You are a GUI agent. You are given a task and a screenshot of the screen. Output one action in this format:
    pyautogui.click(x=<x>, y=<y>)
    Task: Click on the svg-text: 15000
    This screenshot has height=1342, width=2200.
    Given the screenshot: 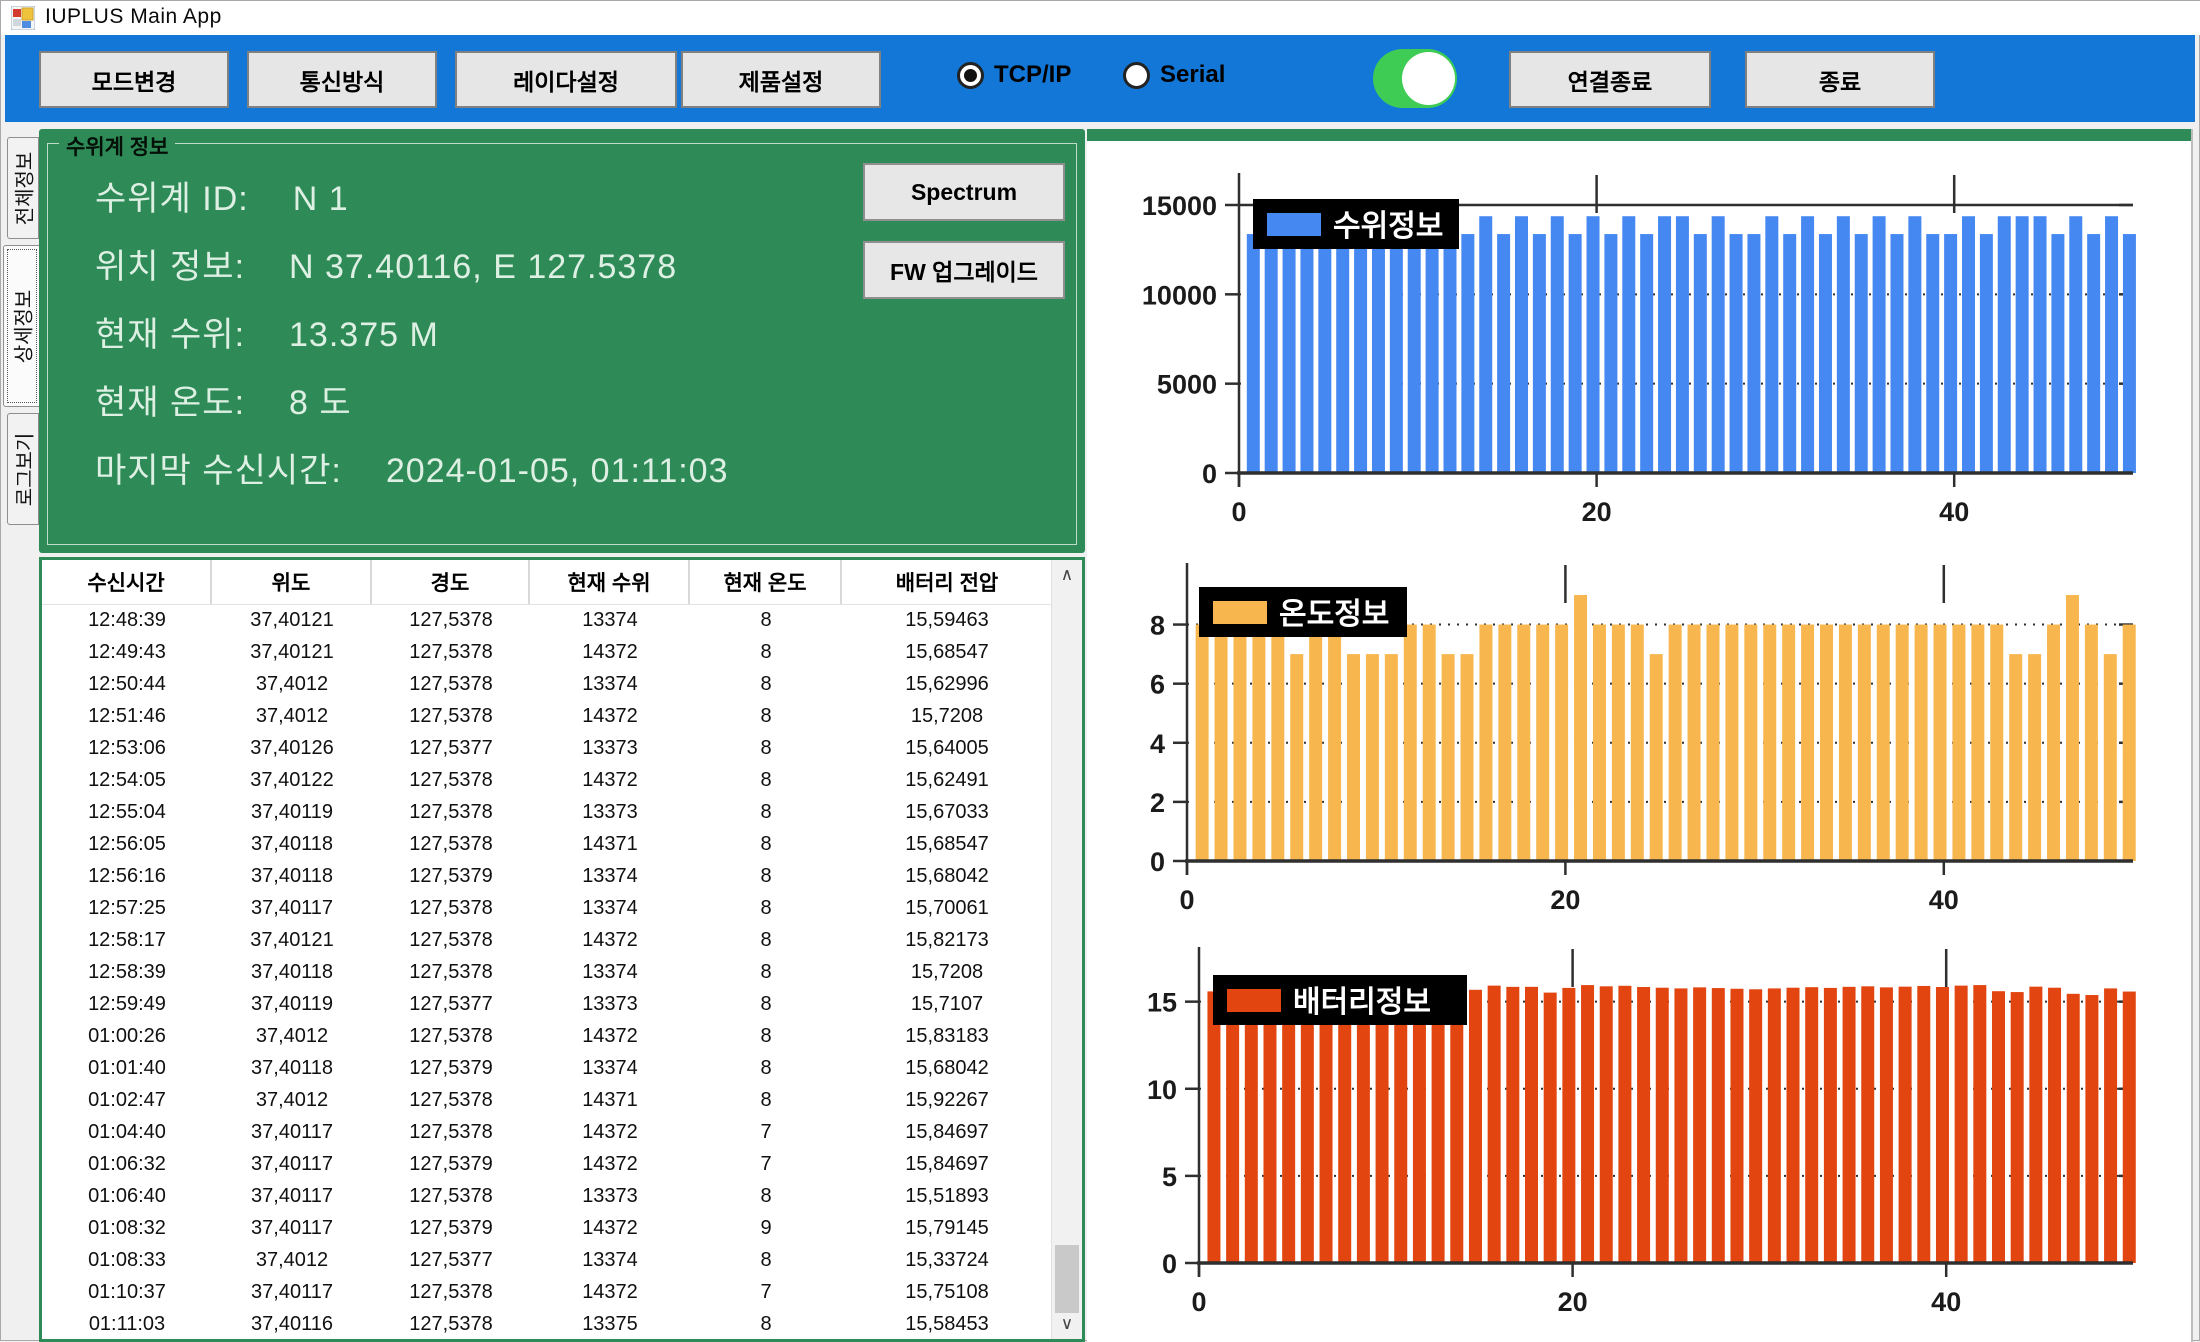 What is the action you would take?
    pyautogui.click(x=1179, y=206)
    